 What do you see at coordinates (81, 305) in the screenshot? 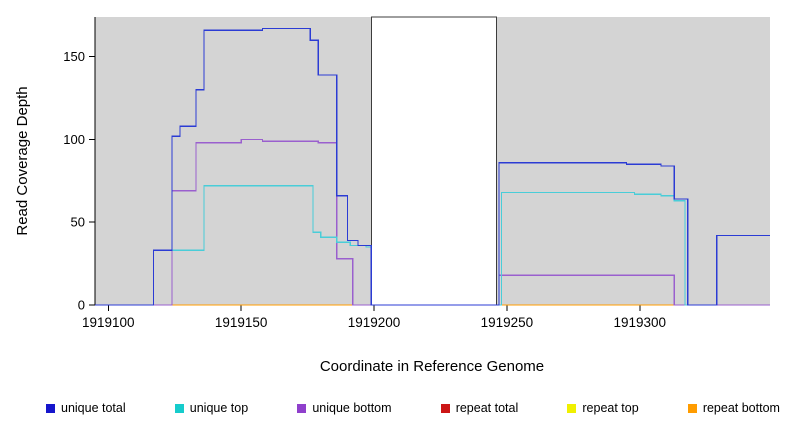
I see `y-tick-label: 0` at bounding box center [81, 305].